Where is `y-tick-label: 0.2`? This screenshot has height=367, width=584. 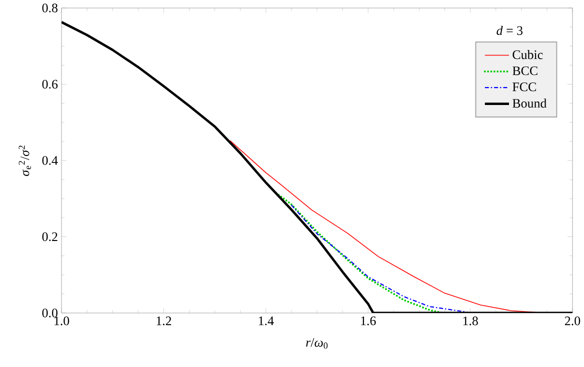
y-tick-label: 0.2 is located at coordinates (50, 237).